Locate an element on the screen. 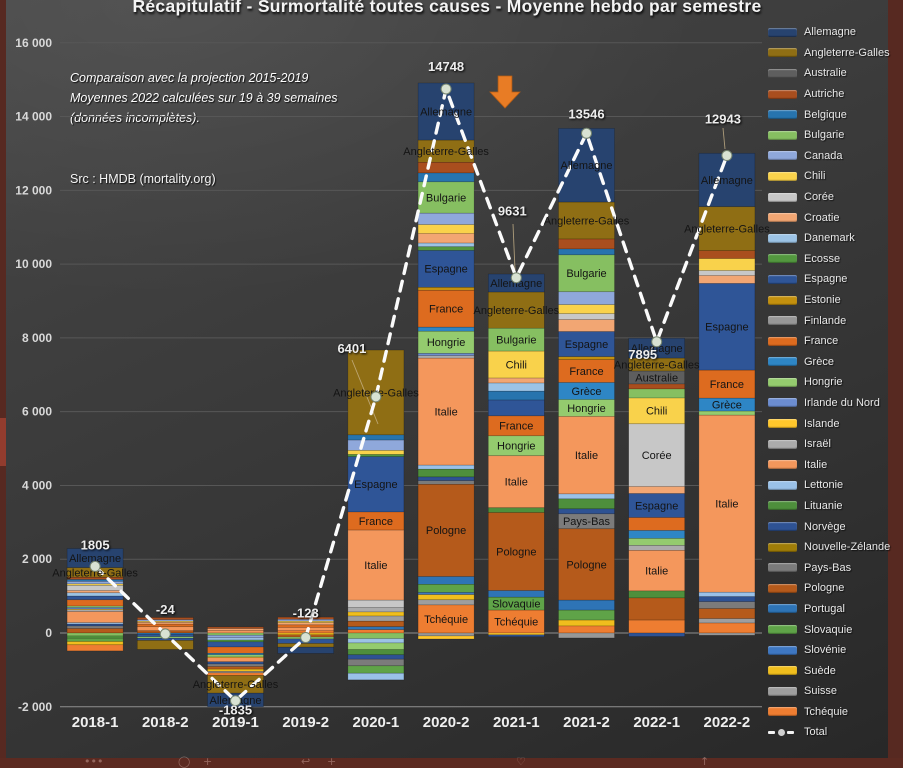  legend-label: Australie is located at coordinates (825, 73).